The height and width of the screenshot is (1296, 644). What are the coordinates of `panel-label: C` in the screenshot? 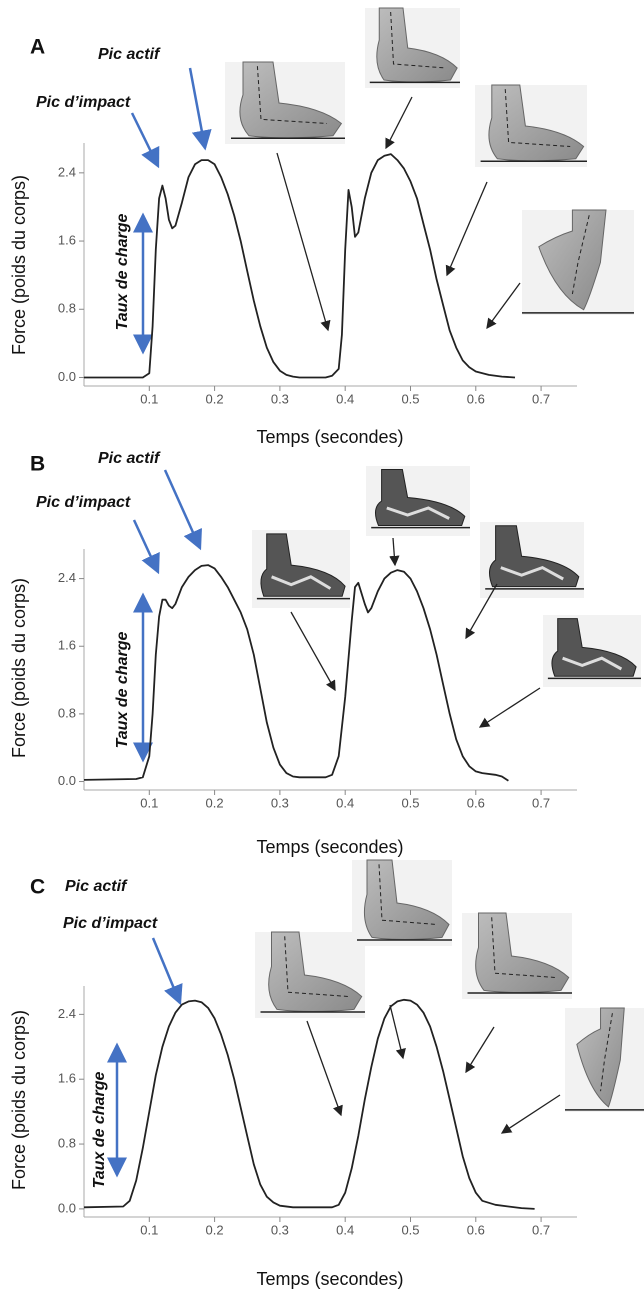 It's located at (37, 887).